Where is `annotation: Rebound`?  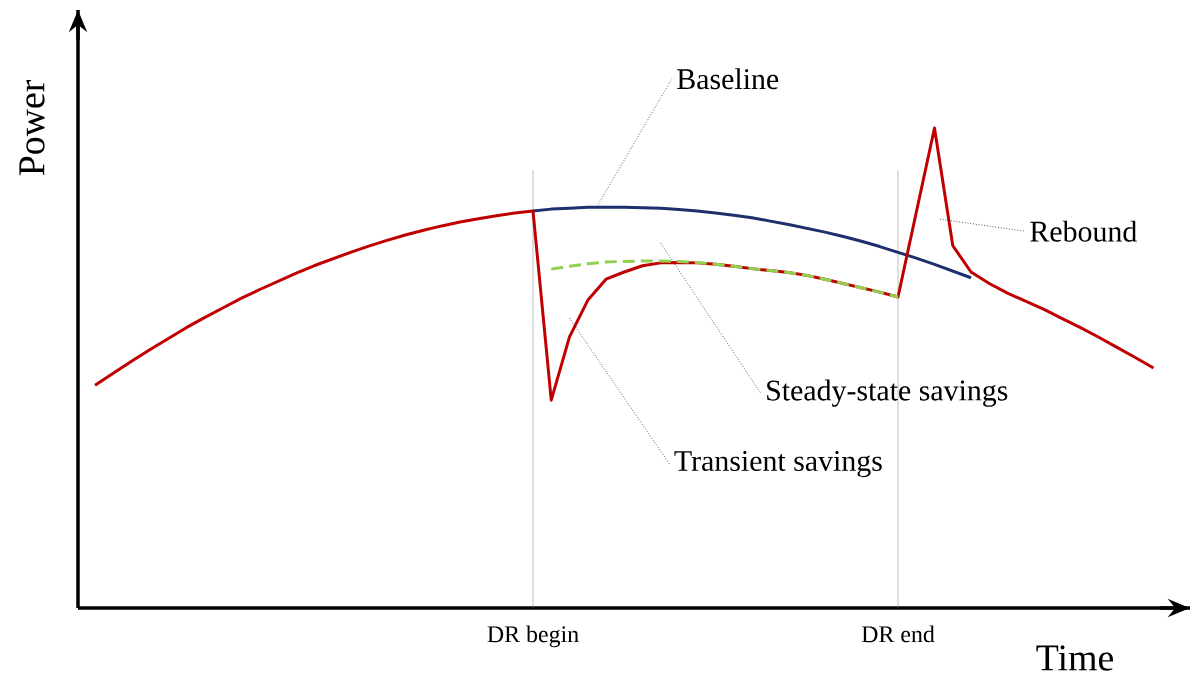
annotation: Rebound is located at coordinates (1083, 231).